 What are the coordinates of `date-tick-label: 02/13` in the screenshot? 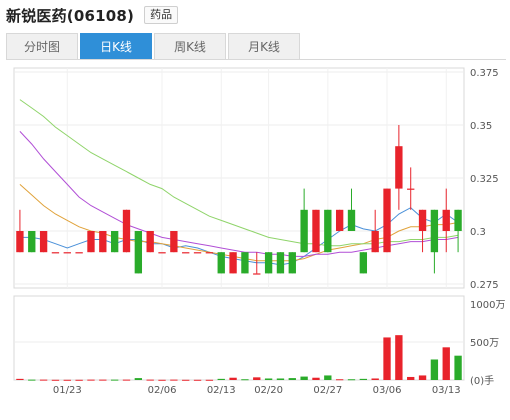 It's located at (221, 390).